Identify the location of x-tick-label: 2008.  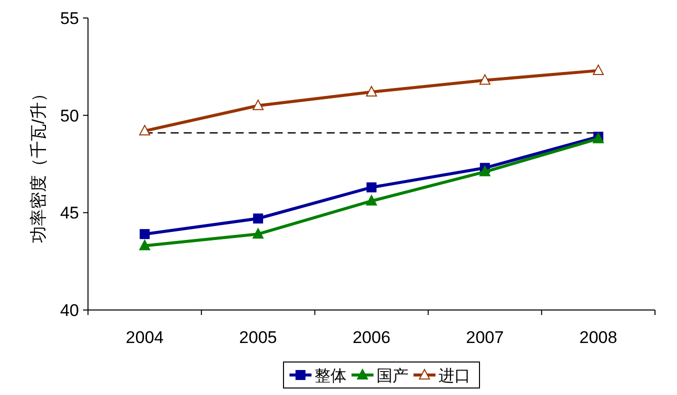
(598, 337).